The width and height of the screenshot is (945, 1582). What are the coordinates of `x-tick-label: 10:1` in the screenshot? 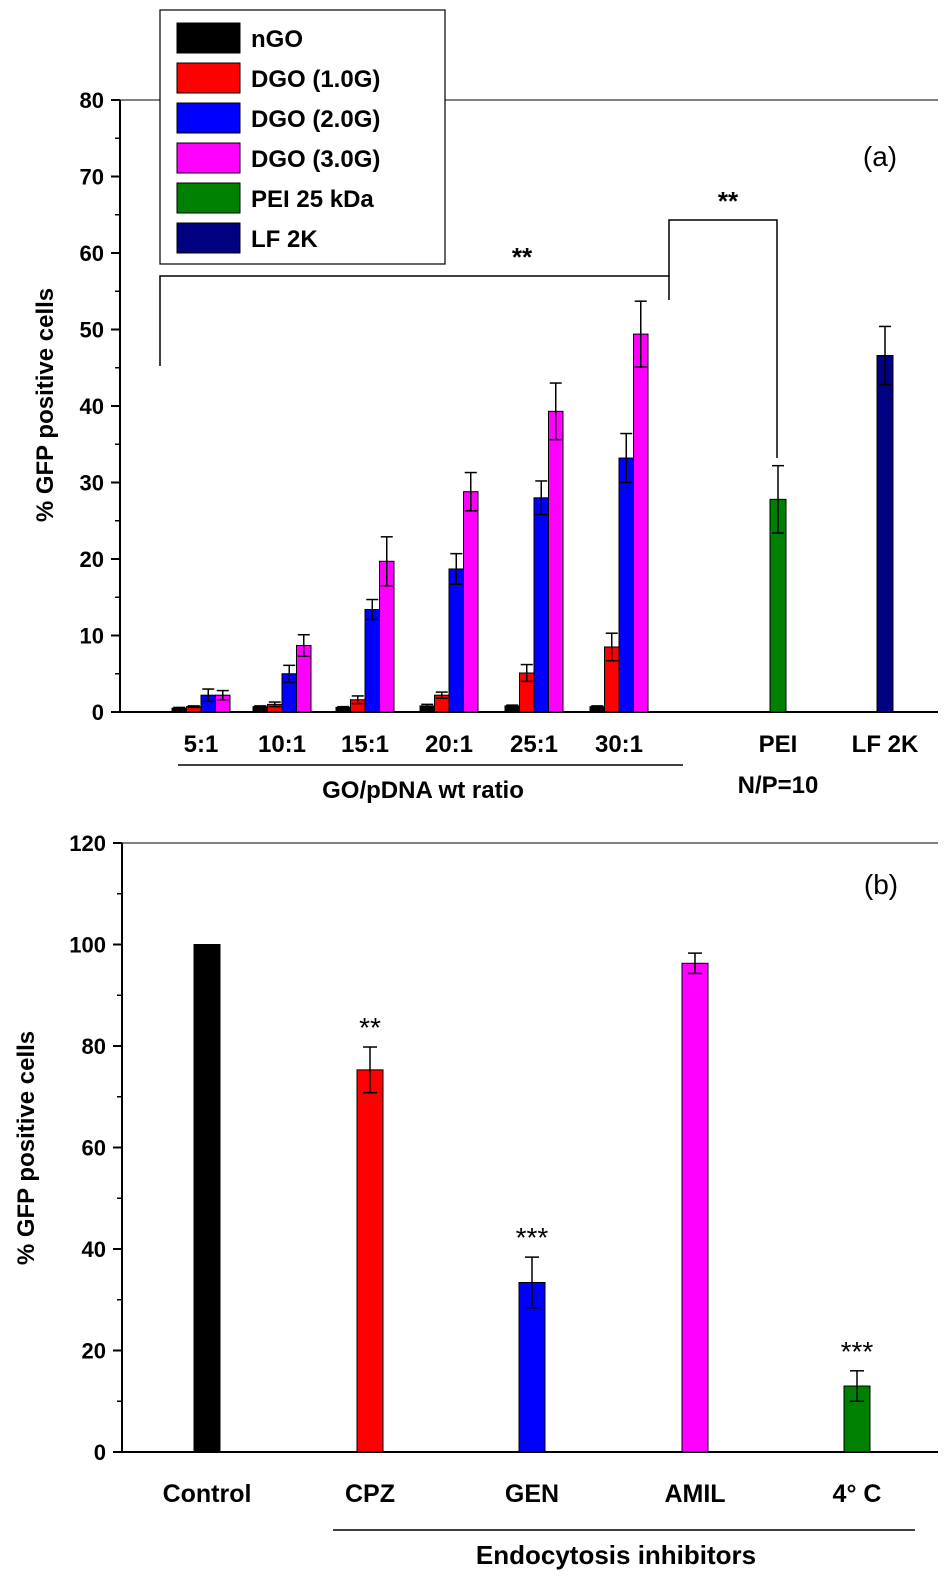 It's located at (282, 744).